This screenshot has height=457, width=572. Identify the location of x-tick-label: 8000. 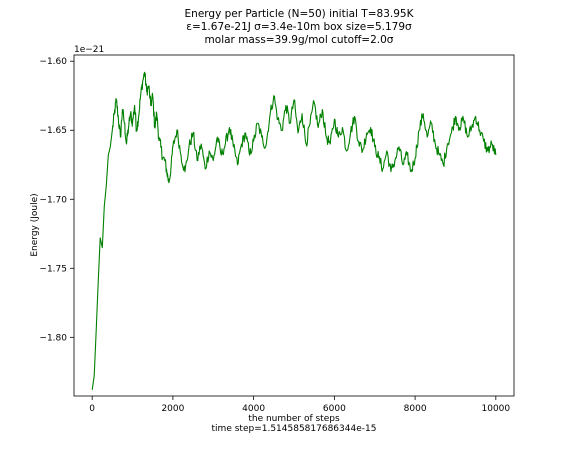
(415, 409).